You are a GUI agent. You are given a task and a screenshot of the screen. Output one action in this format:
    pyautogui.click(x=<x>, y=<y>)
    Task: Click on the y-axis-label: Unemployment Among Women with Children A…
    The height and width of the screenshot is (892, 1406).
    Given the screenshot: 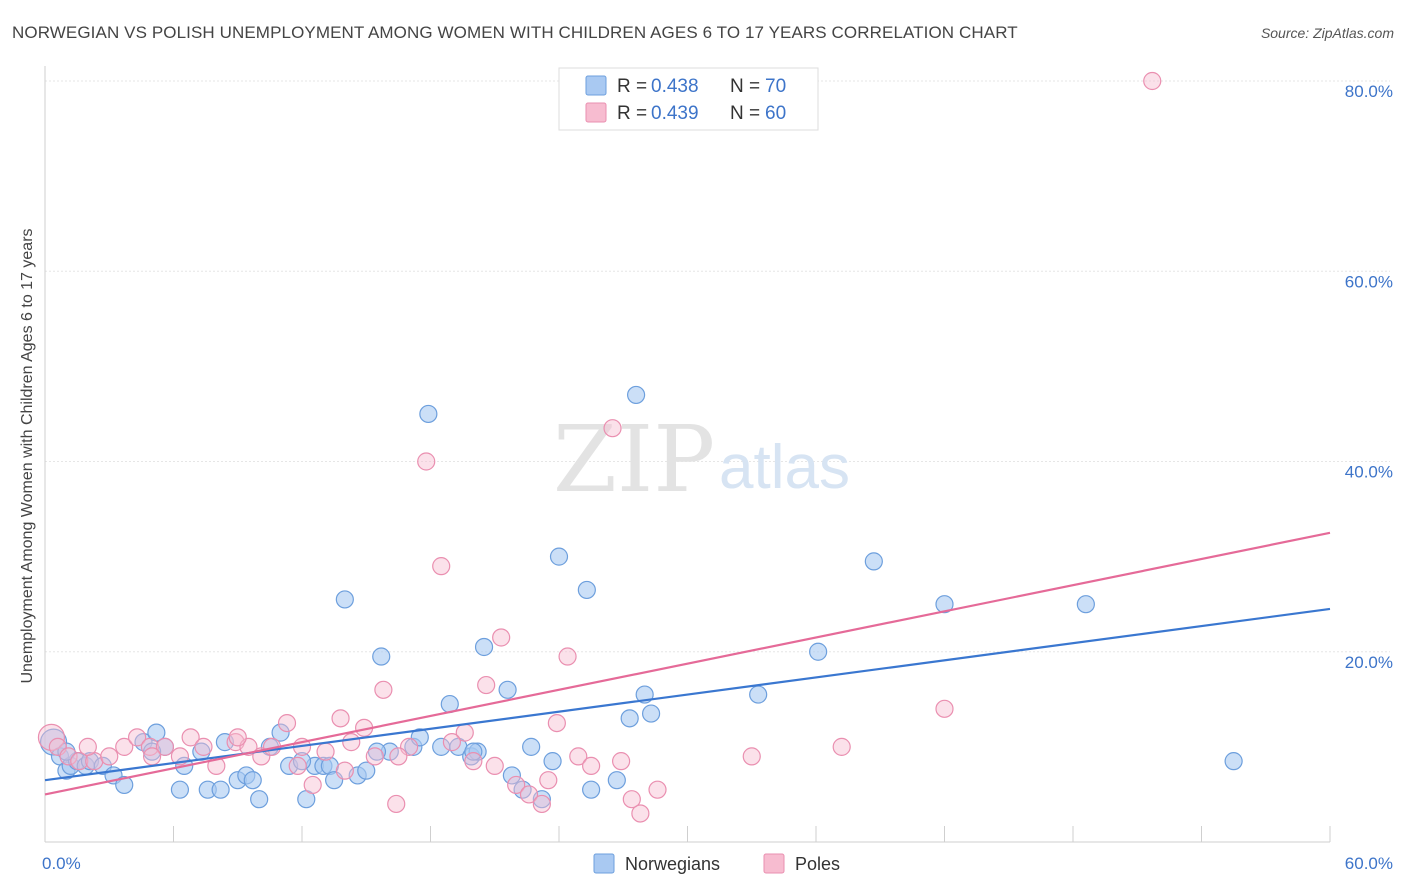 What is the action you would take?
    pyautogui.click(x=27, y=455)
    